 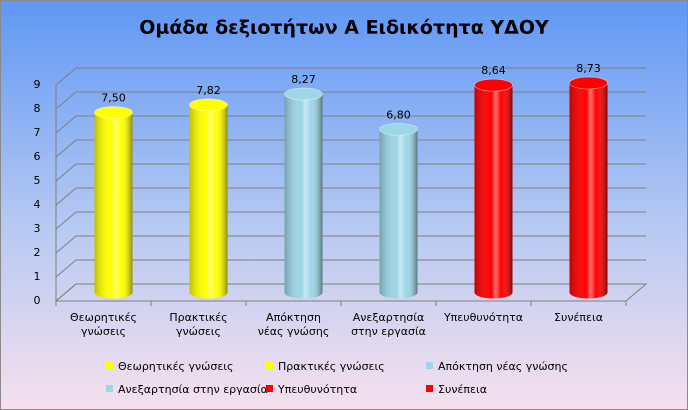 I want to click on legend-entry: Πρακτικές γνώσεις, so click(x=325, y=367).